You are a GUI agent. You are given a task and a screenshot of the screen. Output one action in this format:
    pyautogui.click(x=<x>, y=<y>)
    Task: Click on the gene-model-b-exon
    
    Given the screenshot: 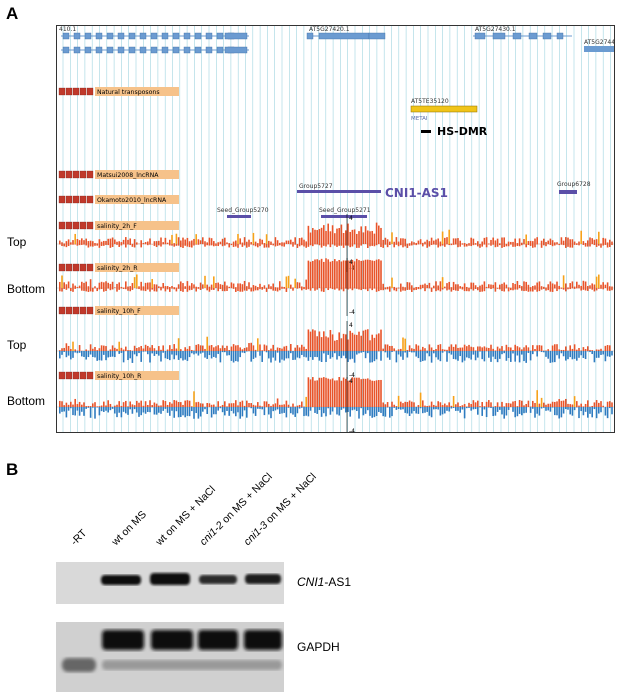 What is the action you would take?
    pyautogui.click(x=220, y=50)
    